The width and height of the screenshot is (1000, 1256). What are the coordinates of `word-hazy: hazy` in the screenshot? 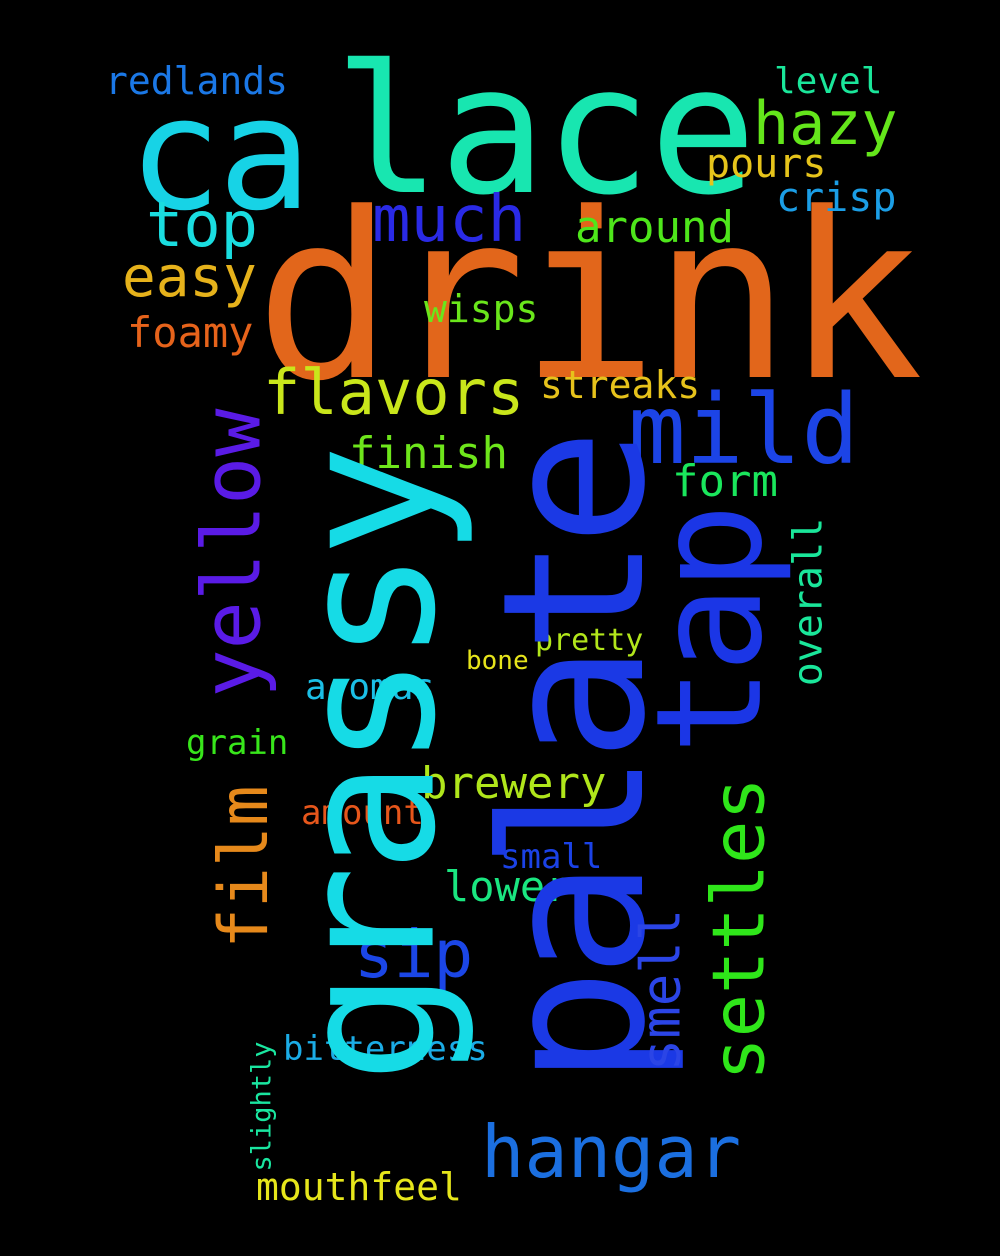 It's located at (825, 124).